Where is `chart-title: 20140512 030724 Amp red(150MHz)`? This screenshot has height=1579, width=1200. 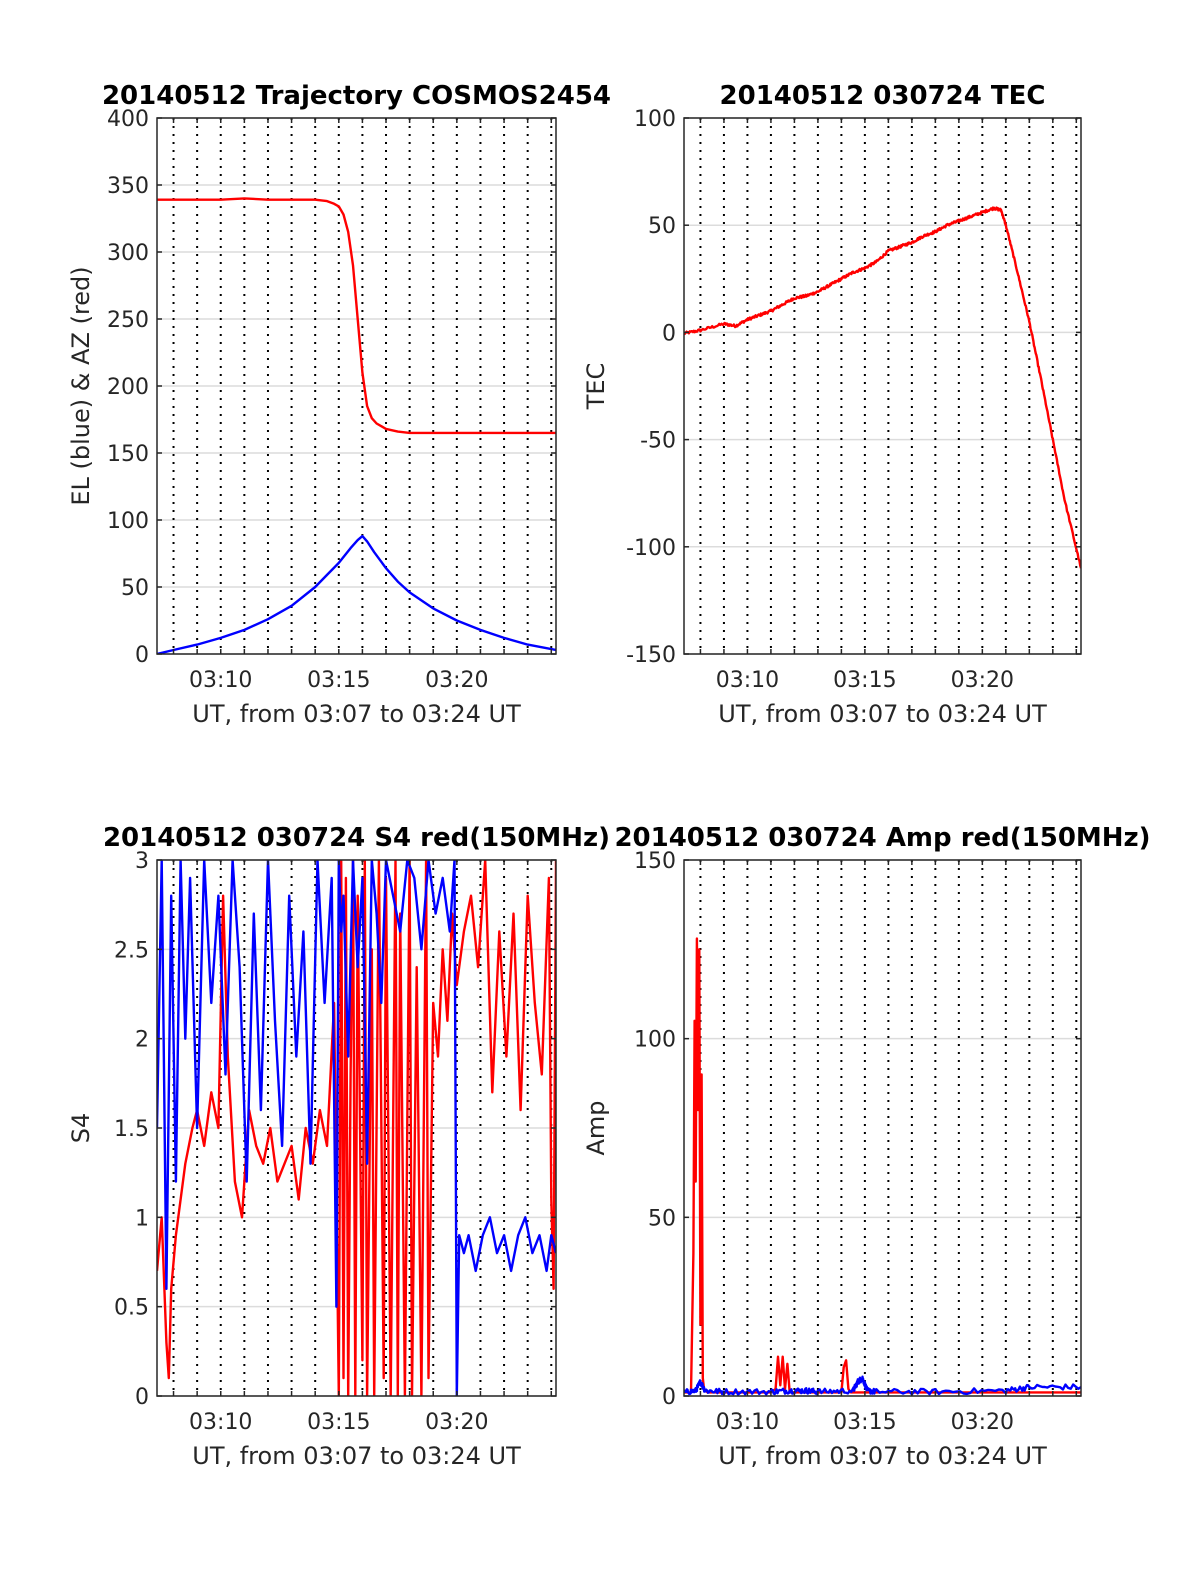
chart-title: 20140512 030724 Amp red(150MHz) is located at coordinates (882, 838).